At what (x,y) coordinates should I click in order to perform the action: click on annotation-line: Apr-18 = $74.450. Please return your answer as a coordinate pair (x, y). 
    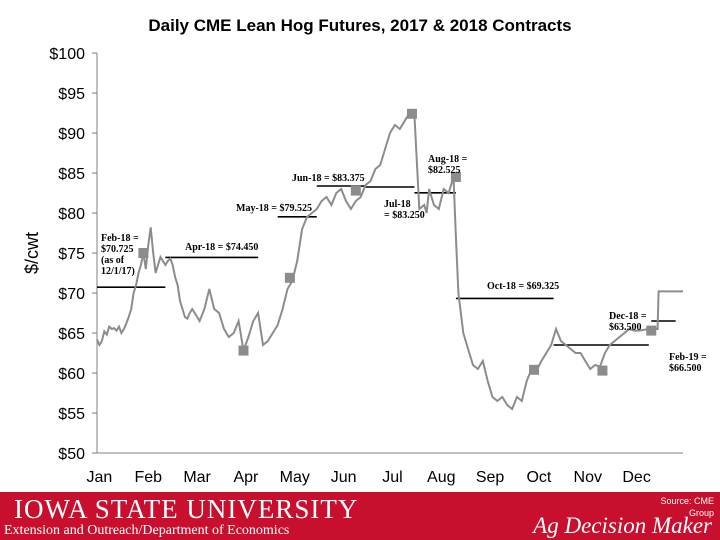
    Looking at the image, I should click on (221, 247).